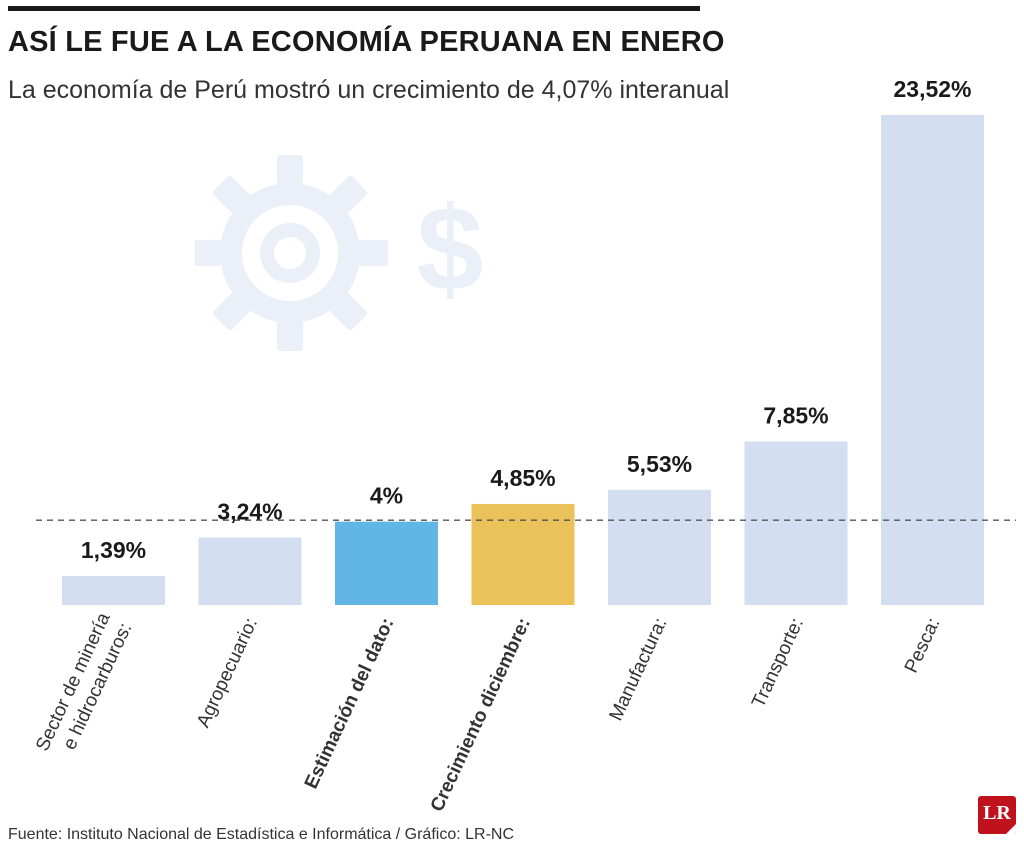 This screenshot has width=1024, height=853. Describe the element at coordinates (1011, 829) in the screenshot. I see `logo-fold` at that location.